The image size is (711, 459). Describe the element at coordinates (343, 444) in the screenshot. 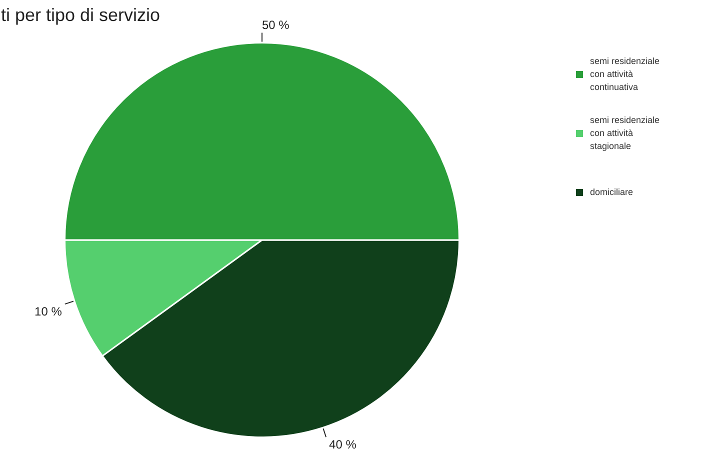

I see `data-label: 40 %` at that location.